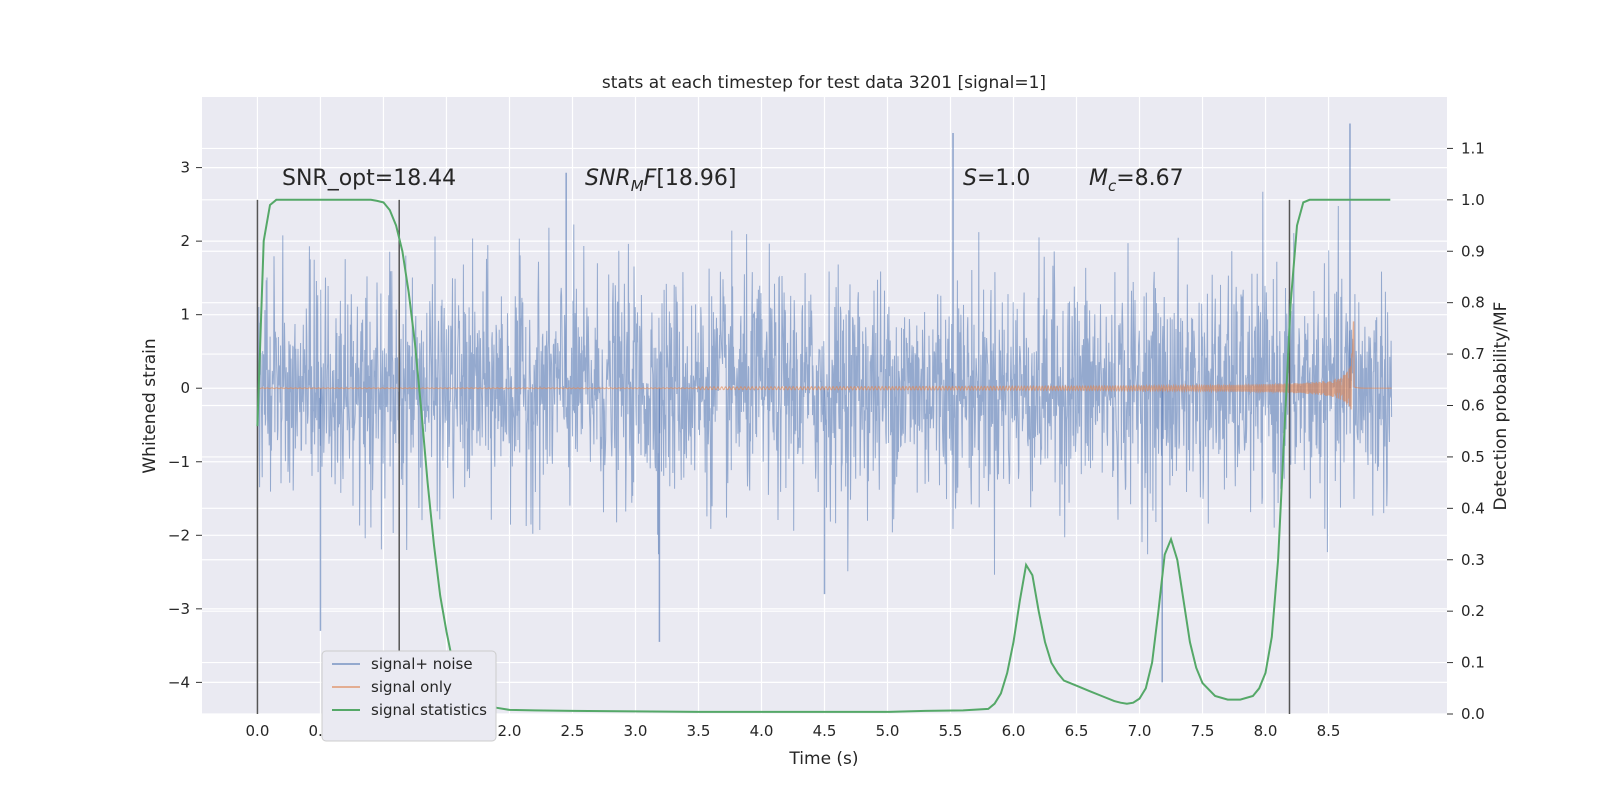  I want to click on x-tick-label: 4.0, so click(762, 731).